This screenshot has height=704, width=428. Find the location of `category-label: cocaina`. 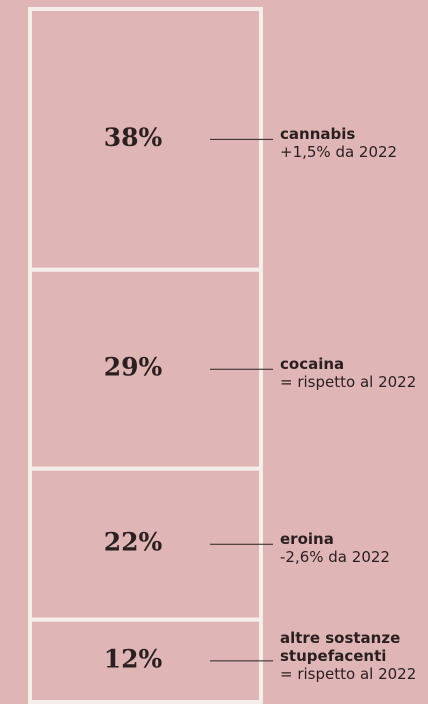

category-label: cocaina is located at coordinates (312, 364).